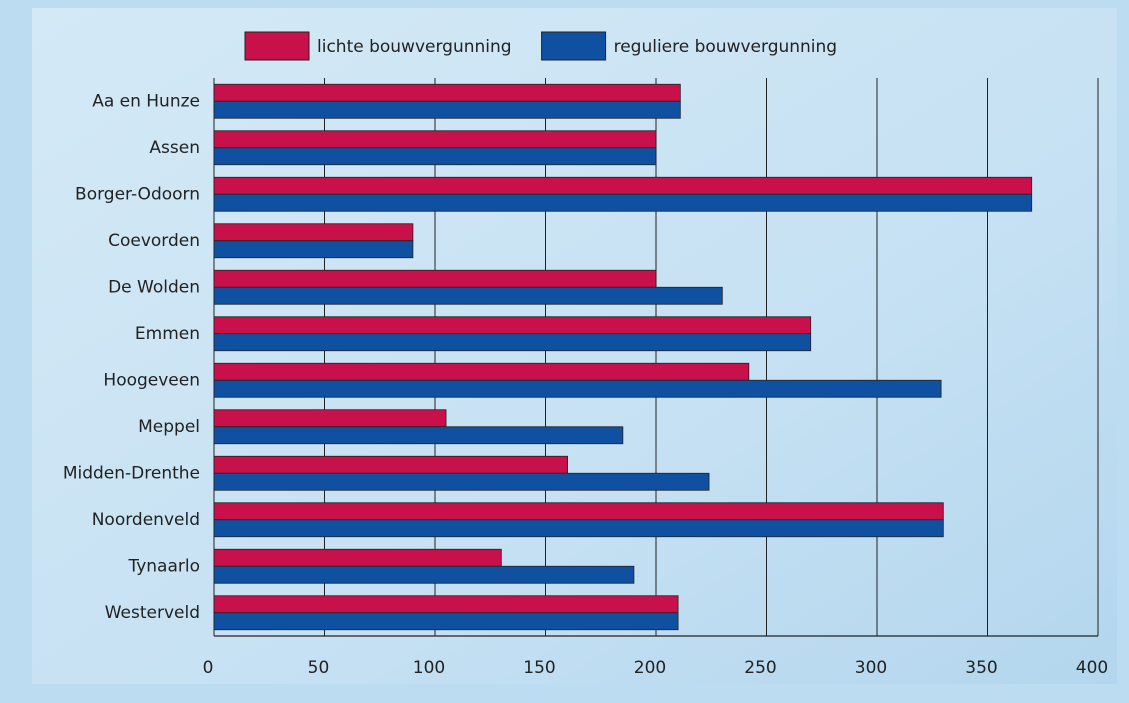 The height and width of the screenshot is (703, 1129). Describe the element at coordinates (146, 101) in the screenshot. I see `y-tick-label: Aa en Hunze` at that location.